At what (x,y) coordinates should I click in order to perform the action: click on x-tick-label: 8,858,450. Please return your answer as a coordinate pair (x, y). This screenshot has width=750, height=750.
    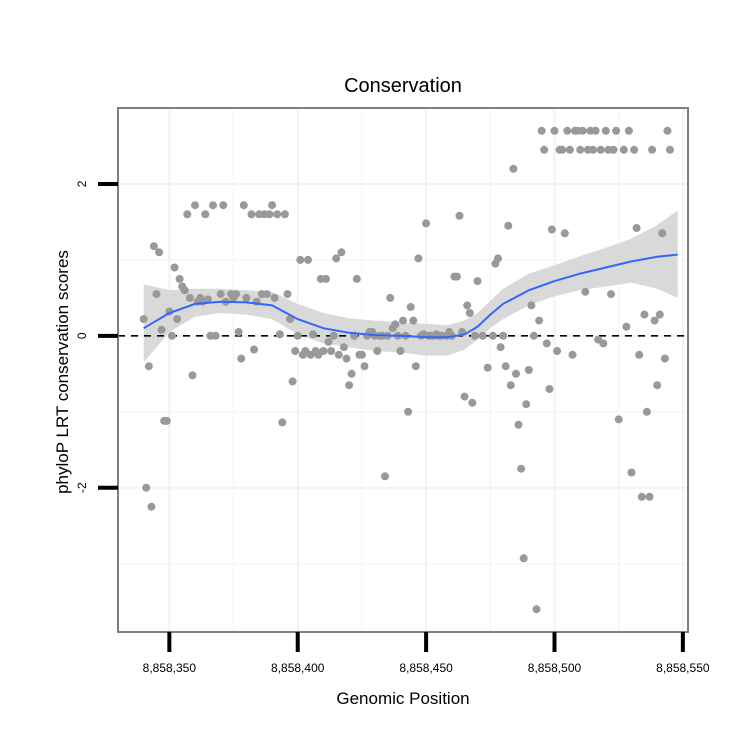
    Looking at the image, I should click on (426, 668).